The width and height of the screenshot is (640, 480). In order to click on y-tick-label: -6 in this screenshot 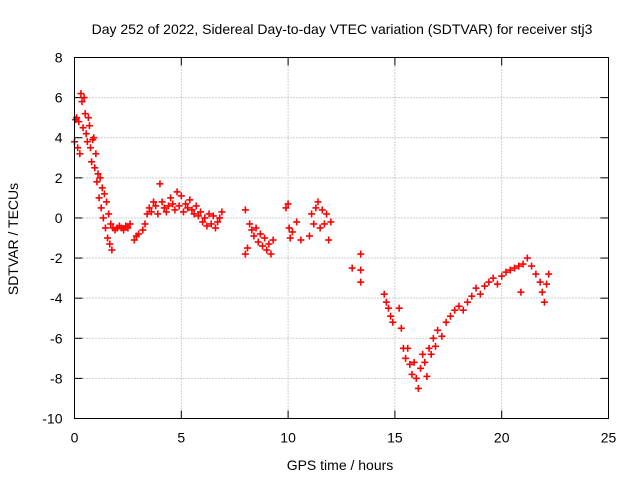, I will do `click(56, 338)`.